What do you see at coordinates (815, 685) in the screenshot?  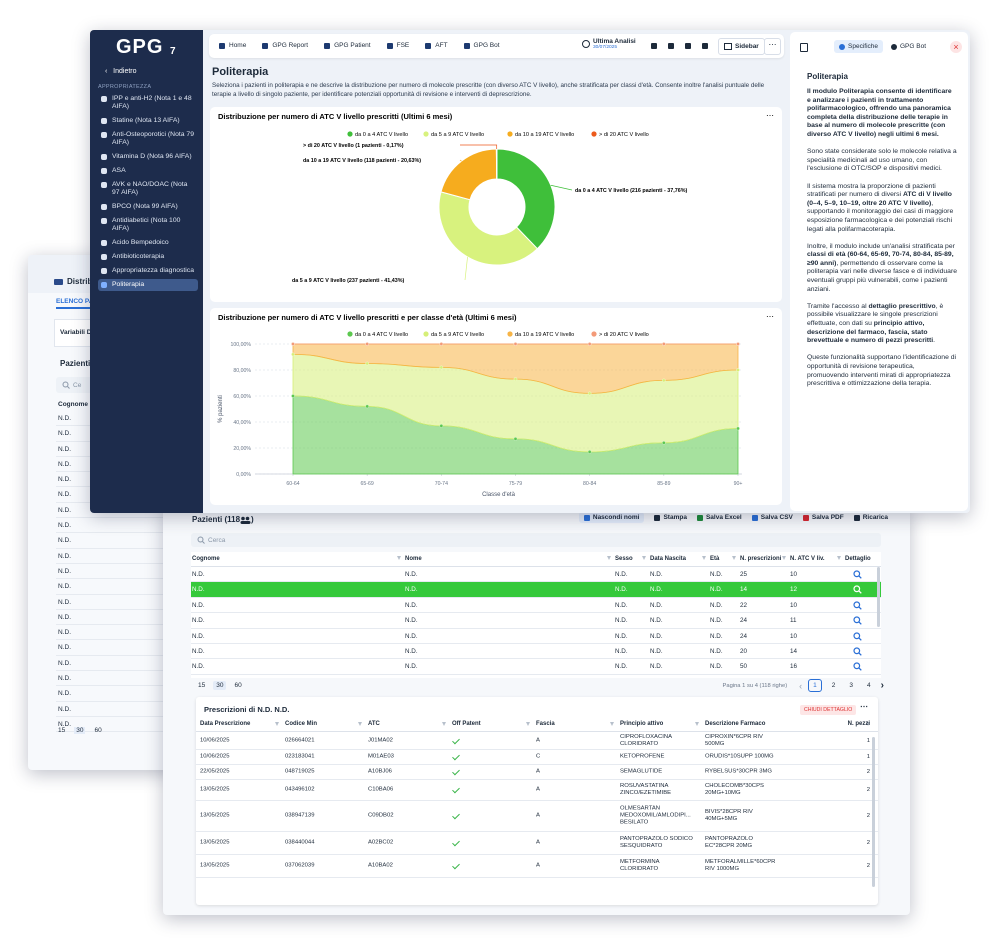 I see `page-number: 1` at bounding box center [815, 685].